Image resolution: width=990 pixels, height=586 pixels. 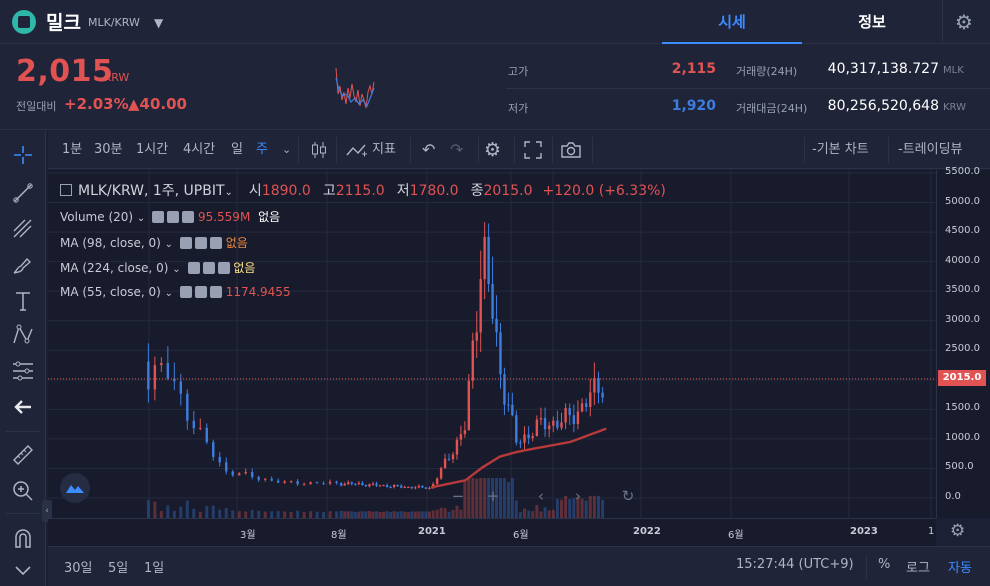 What do you see at coordinates (118, 568) in the screenshot?
I see `range-5d: 5일` at bounding box center [118, 568].